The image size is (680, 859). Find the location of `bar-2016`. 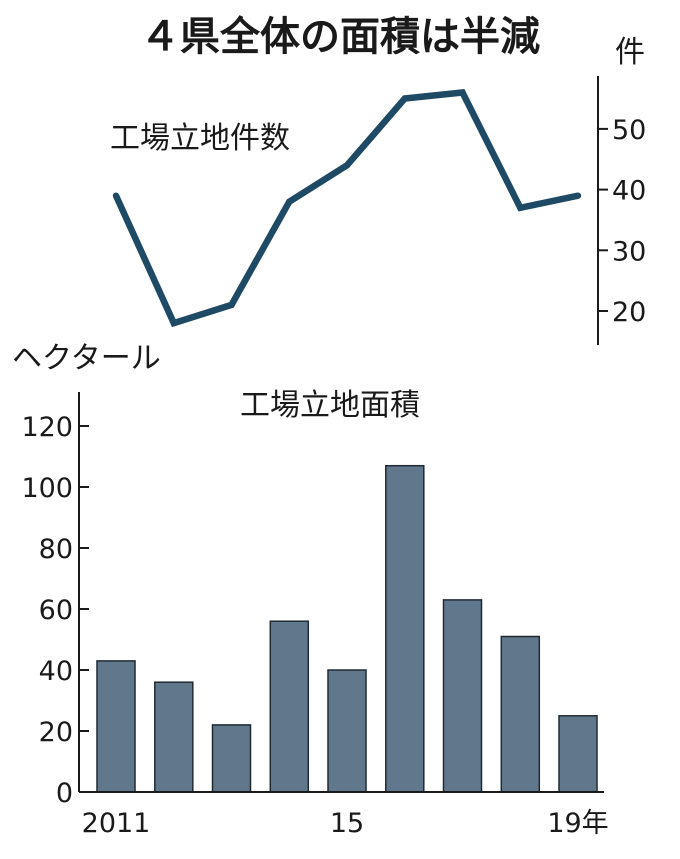

bar-2016 is located at coordinates (405, 628).